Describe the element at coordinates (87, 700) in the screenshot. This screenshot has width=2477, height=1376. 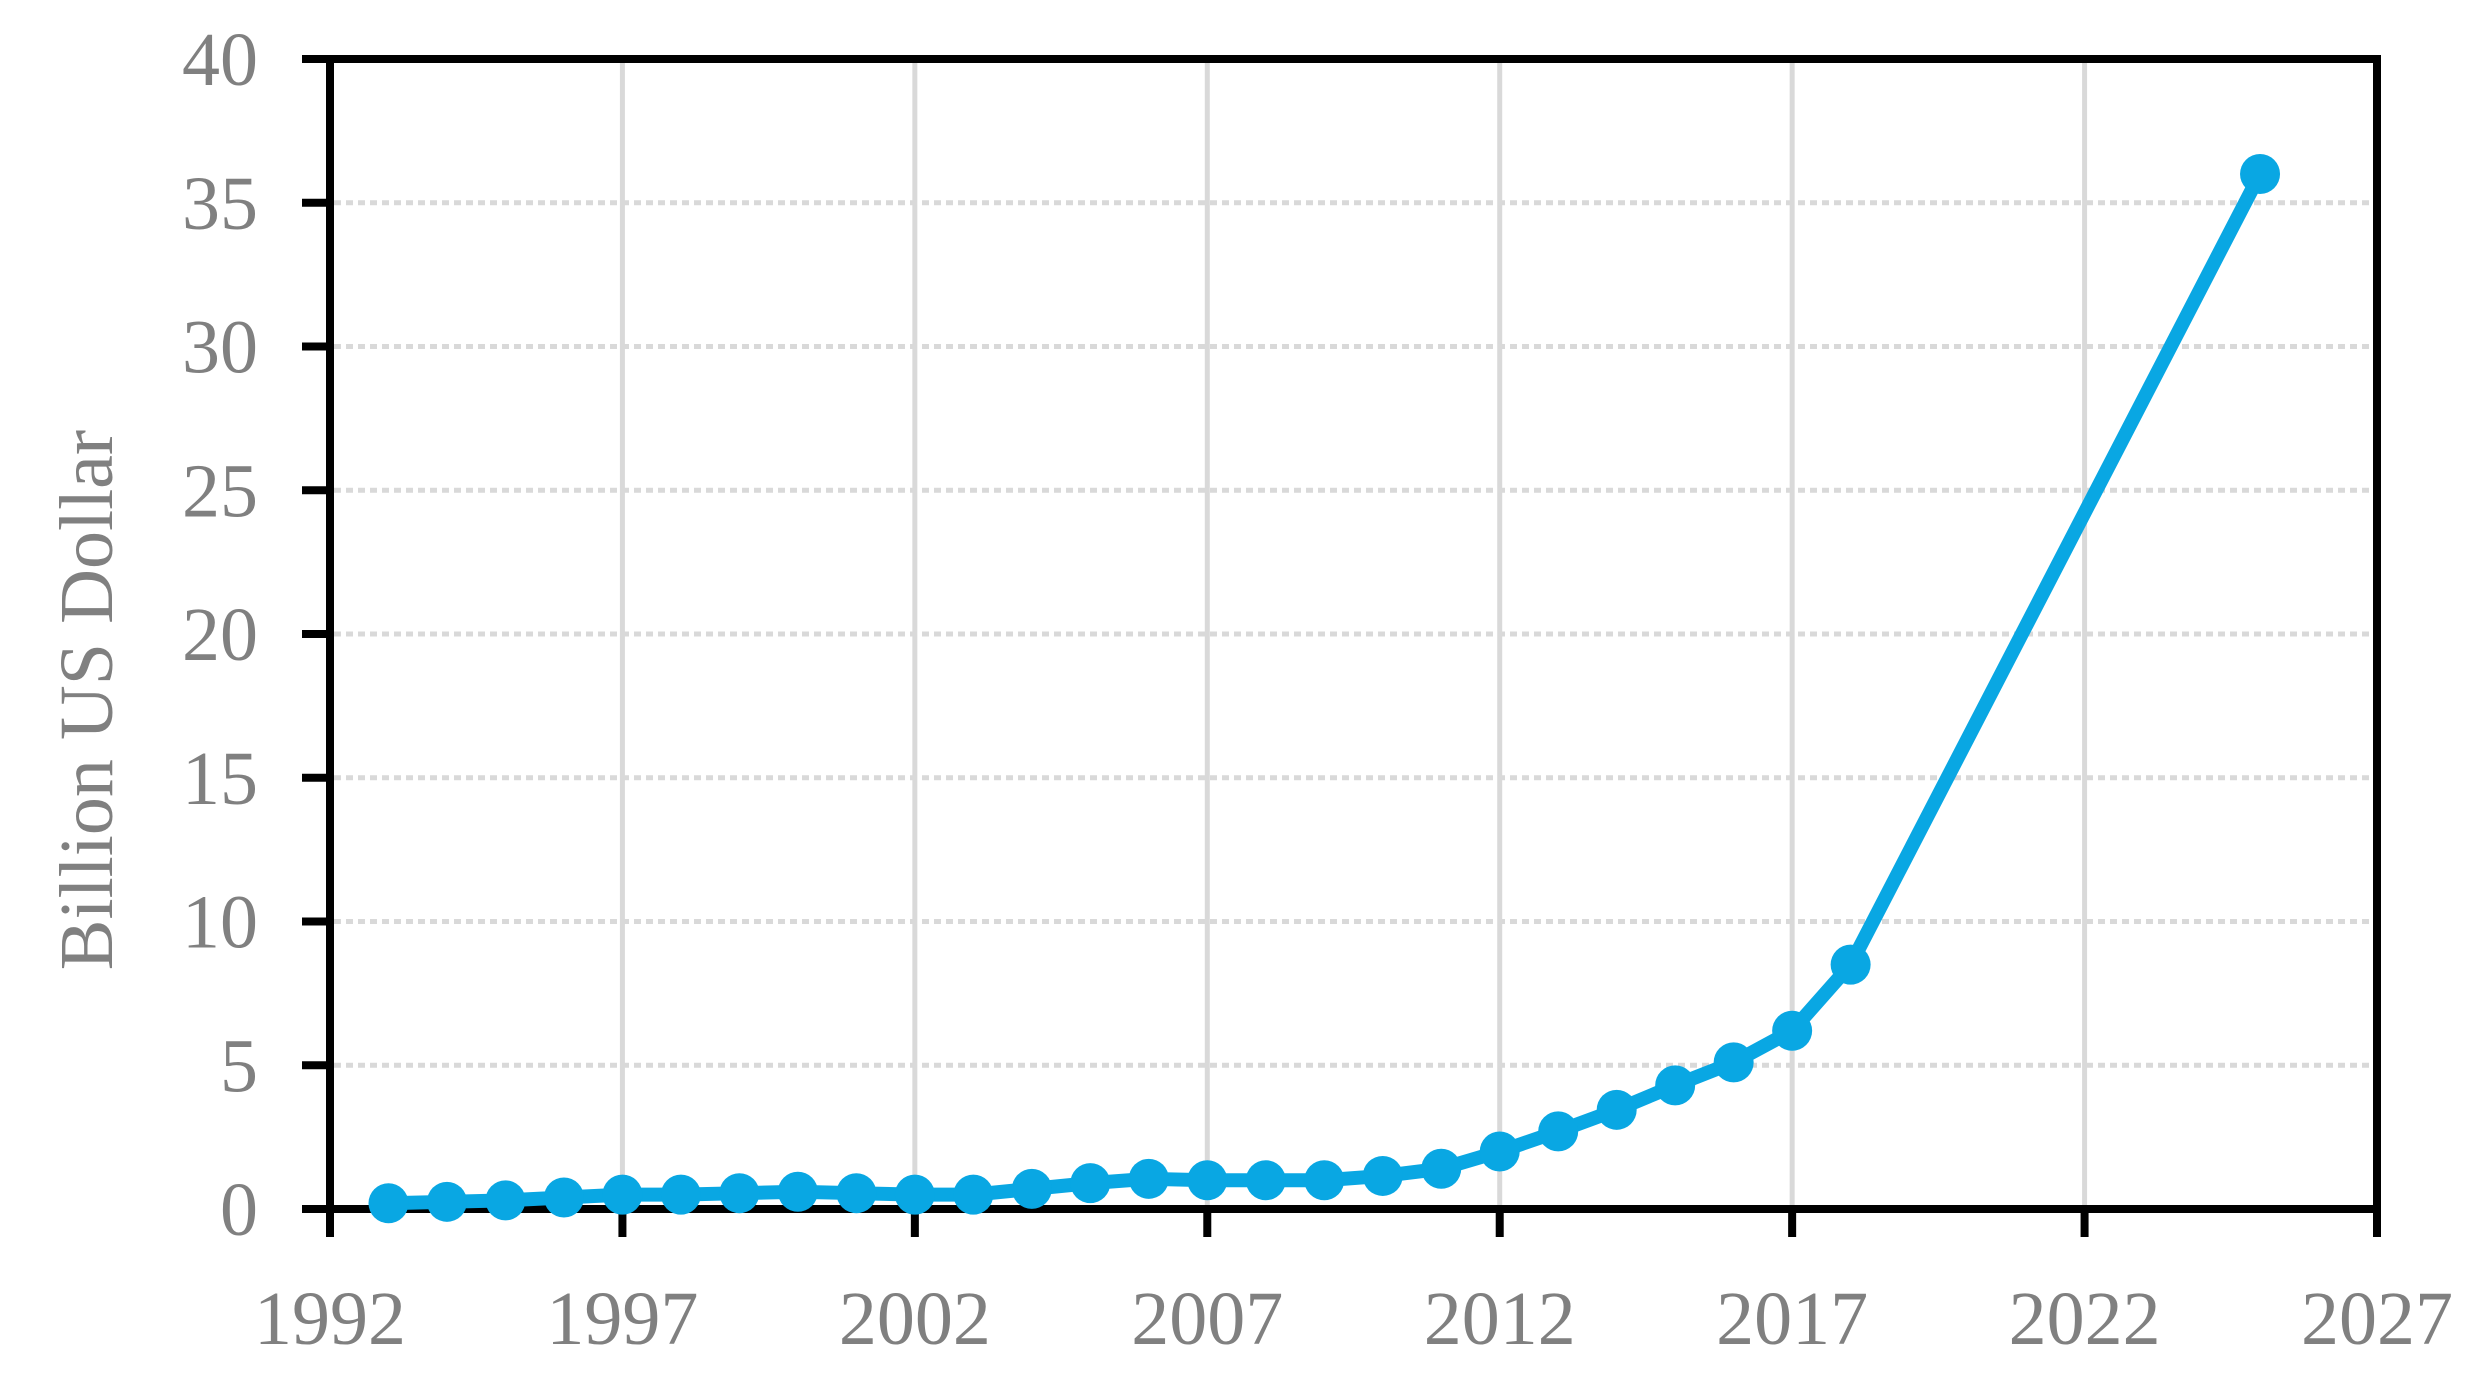
I see `y-axis-title: Billion US Dollar` at that location.